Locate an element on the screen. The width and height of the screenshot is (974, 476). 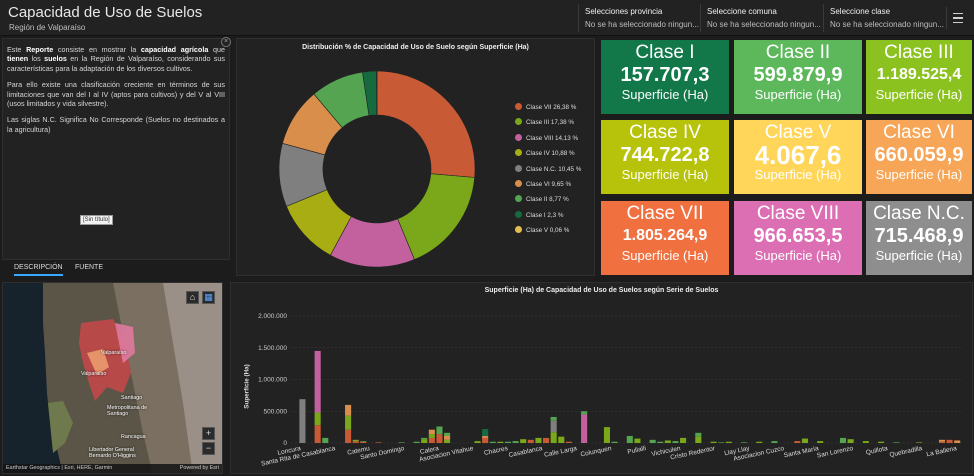
donut-chart is located at coordinates (382, 166).